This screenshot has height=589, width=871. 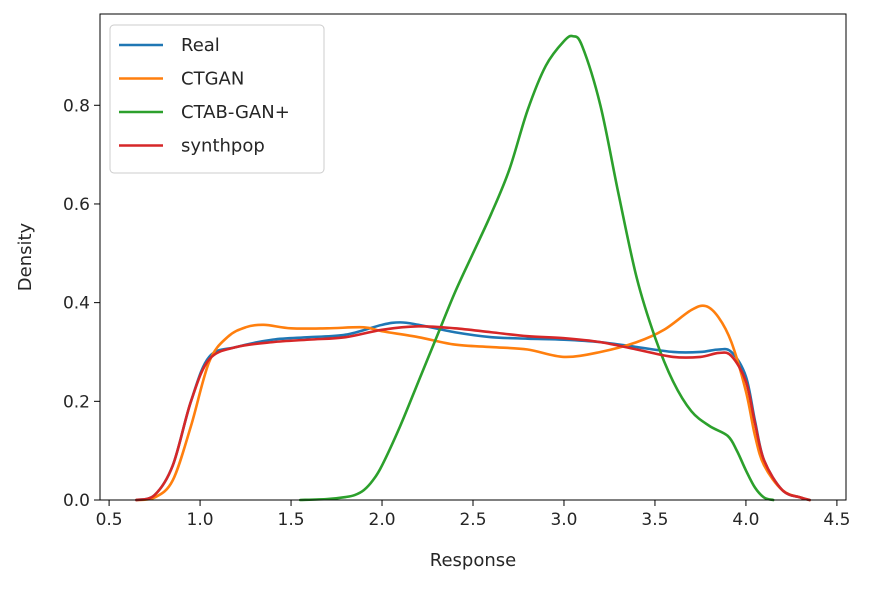 I want to click on x-axis-label: Response, so click(x=473, y=560).